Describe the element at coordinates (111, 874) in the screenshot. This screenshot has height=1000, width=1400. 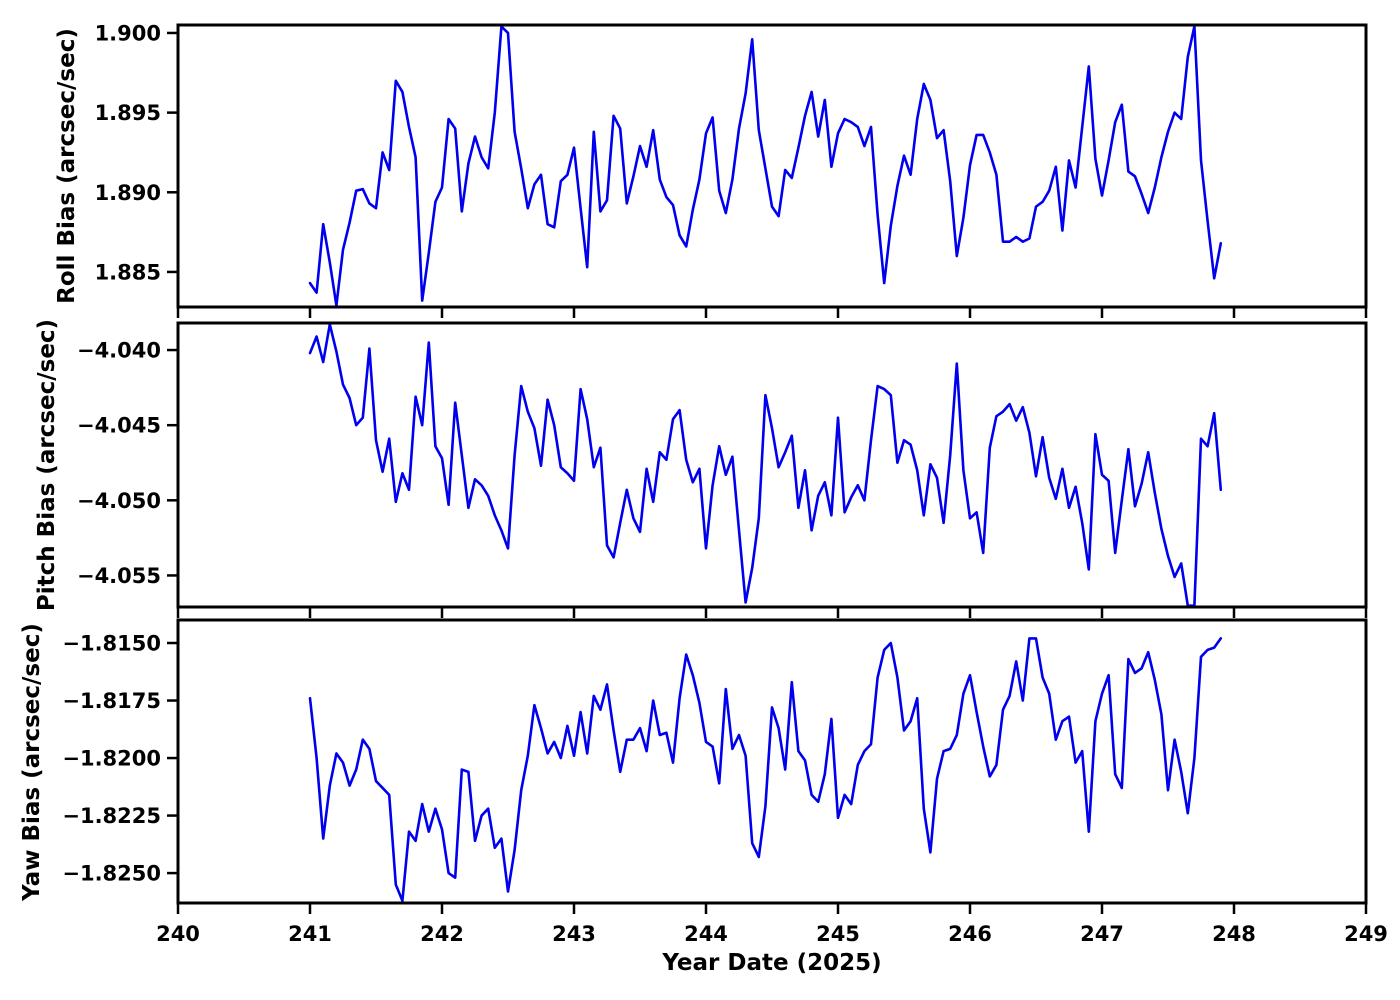
I see `yaw-bias-ytick-label: −1.8250` at that location.